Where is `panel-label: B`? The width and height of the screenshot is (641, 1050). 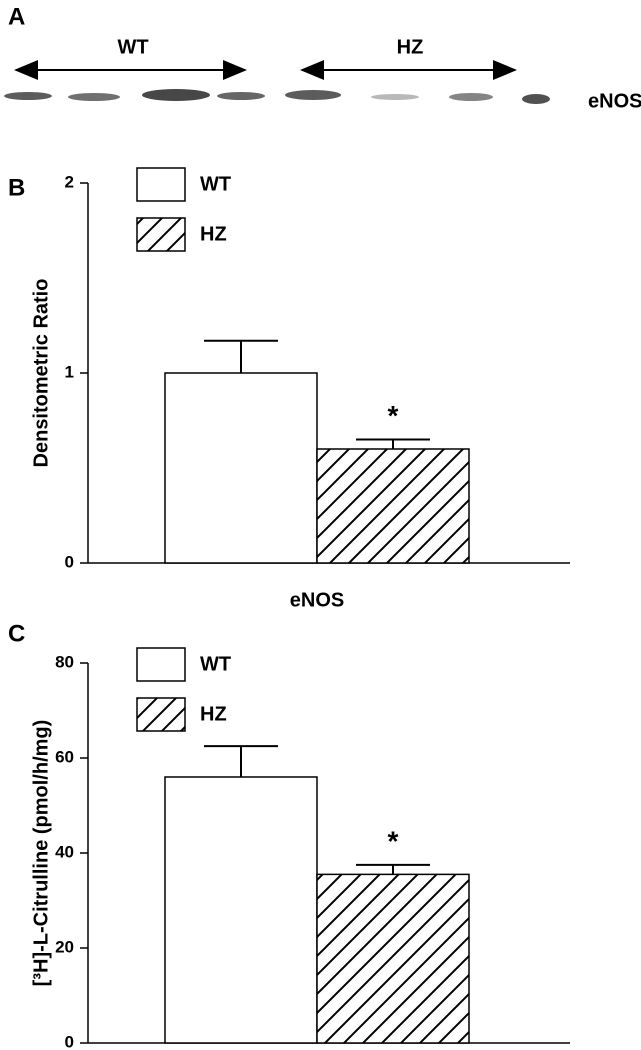
panel-label: B is located at coordinates (16, 187).